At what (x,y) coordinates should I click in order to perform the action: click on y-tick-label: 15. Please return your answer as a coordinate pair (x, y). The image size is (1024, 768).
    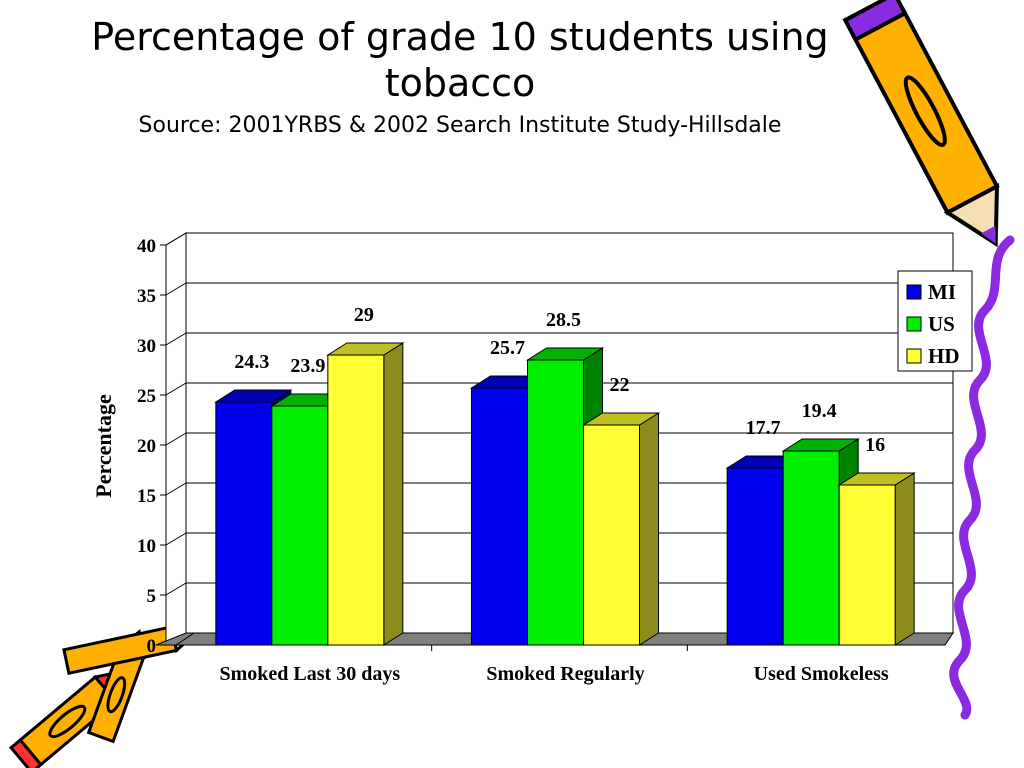
    Looking at the image, I should click on (146, 496).